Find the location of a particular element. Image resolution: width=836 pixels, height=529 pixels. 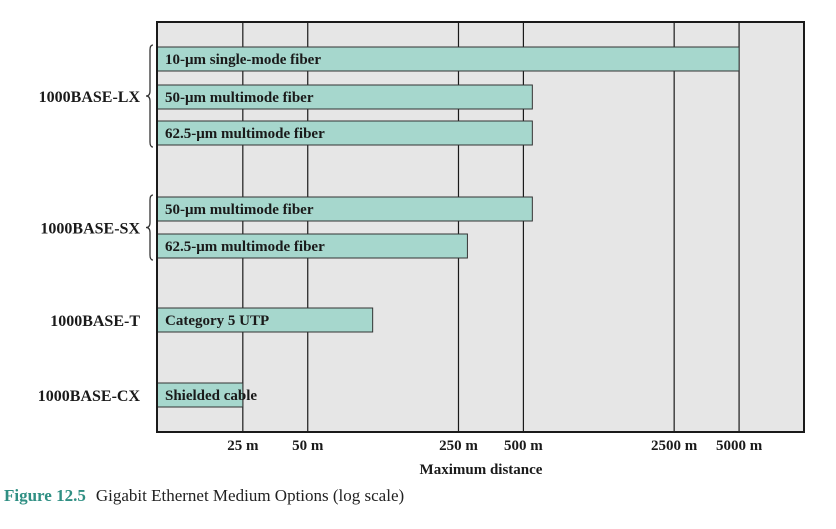

x-tick-label: 2500 m is located at coordinates (674, 446).